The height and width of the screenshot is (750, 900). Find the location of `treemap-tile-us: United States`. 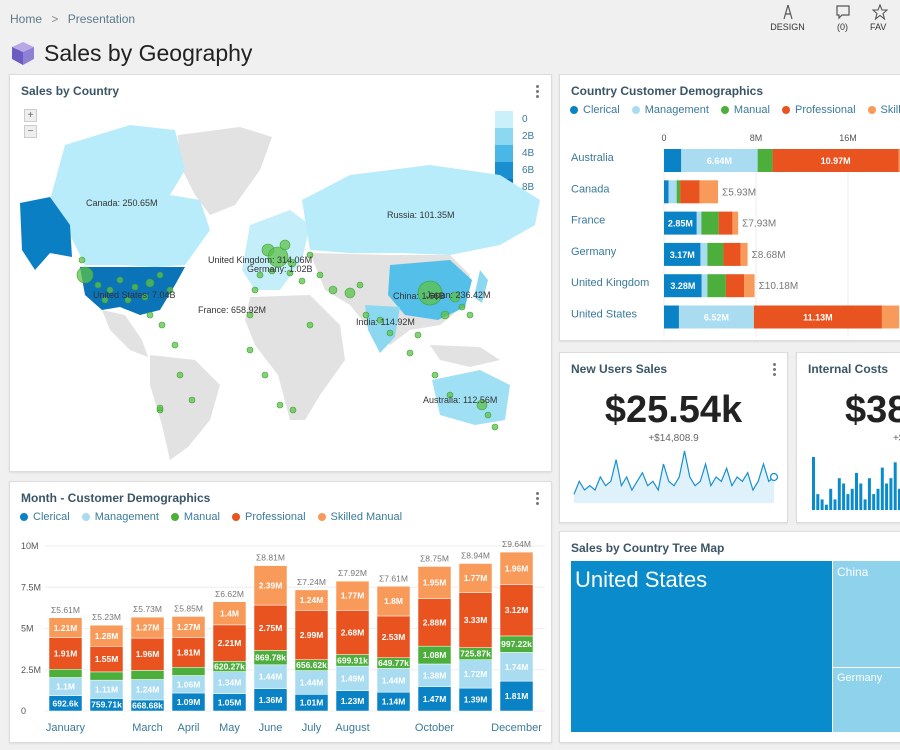

treemap-tile-us: United States is located at coordinates (701, 646).